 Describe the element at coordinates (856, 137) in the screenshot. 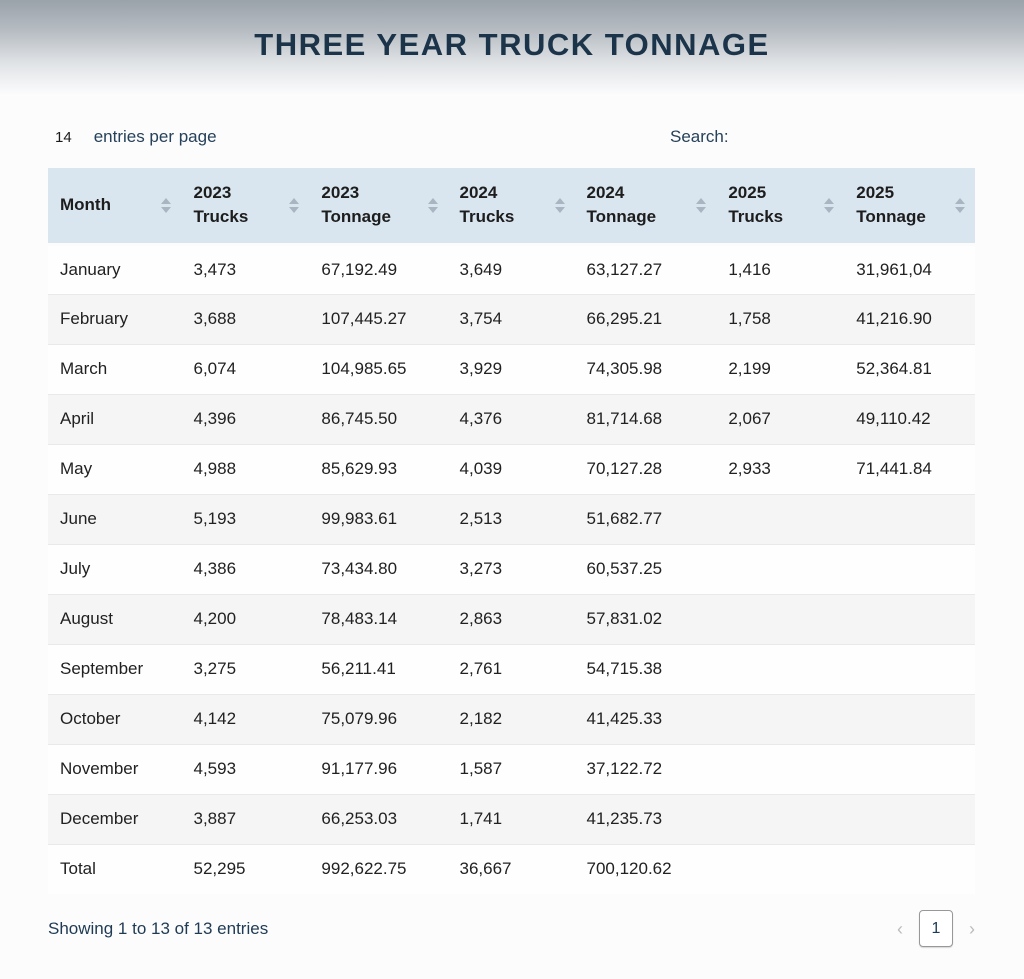

I see `search-input` at that location.